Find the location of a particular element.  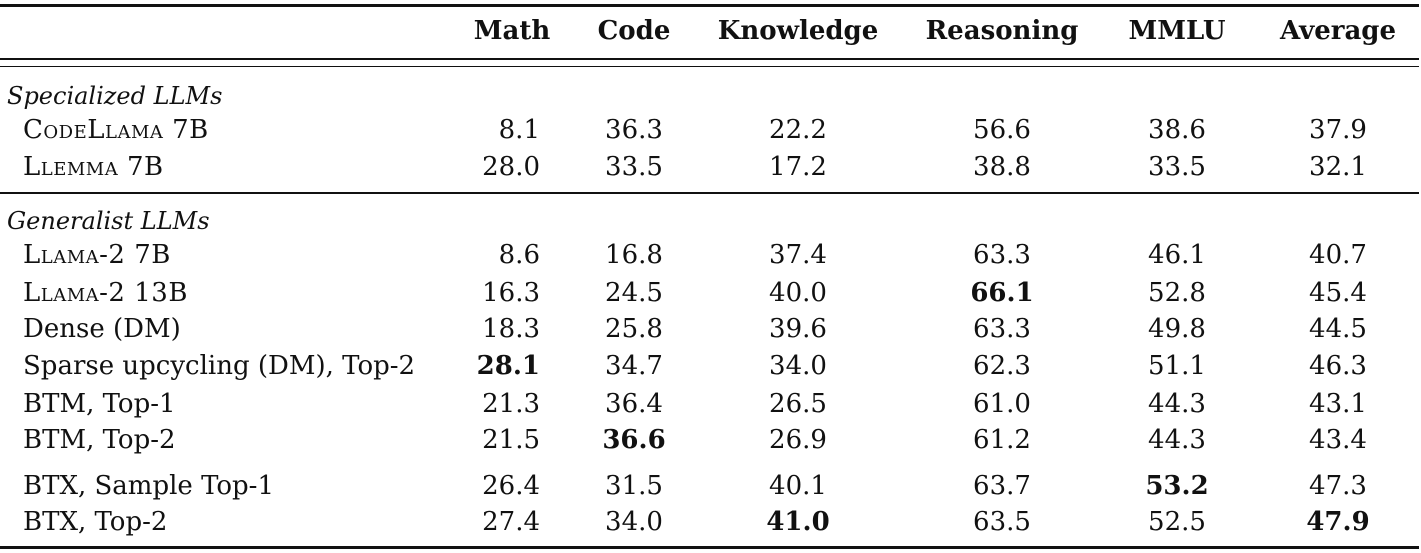

value-cell: 52.5 is located at coordinates (1177, 522).